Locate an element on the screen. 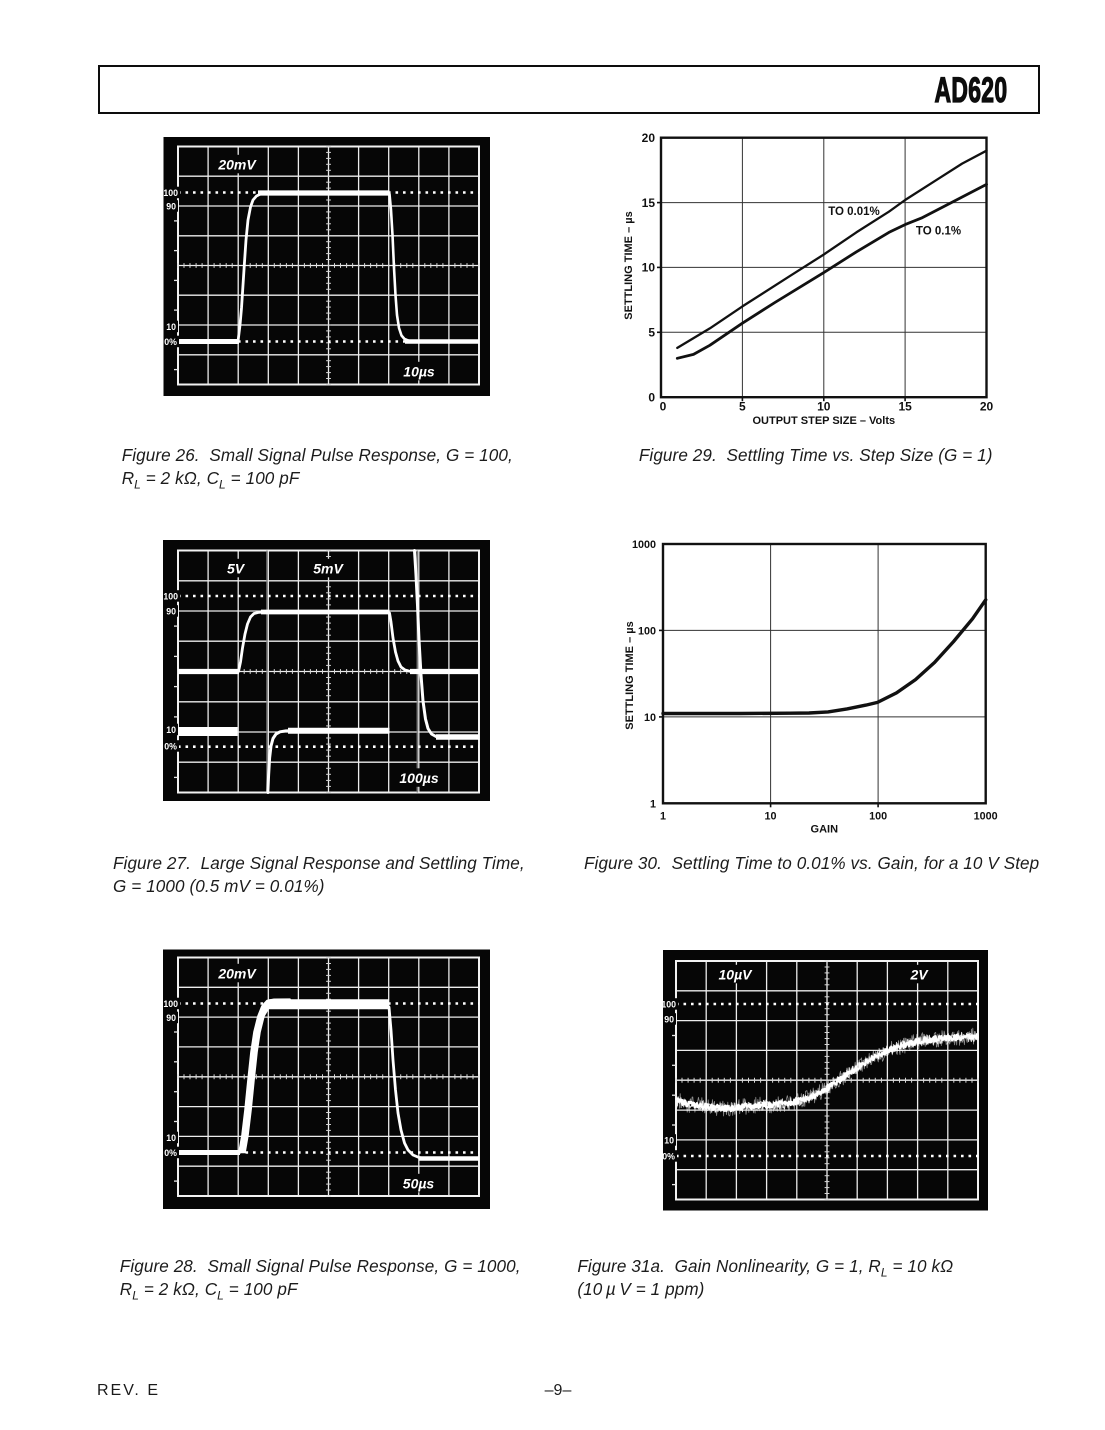 The image size is (1105, 1430). svg-text: 2V is located at coordinates (919, 975).